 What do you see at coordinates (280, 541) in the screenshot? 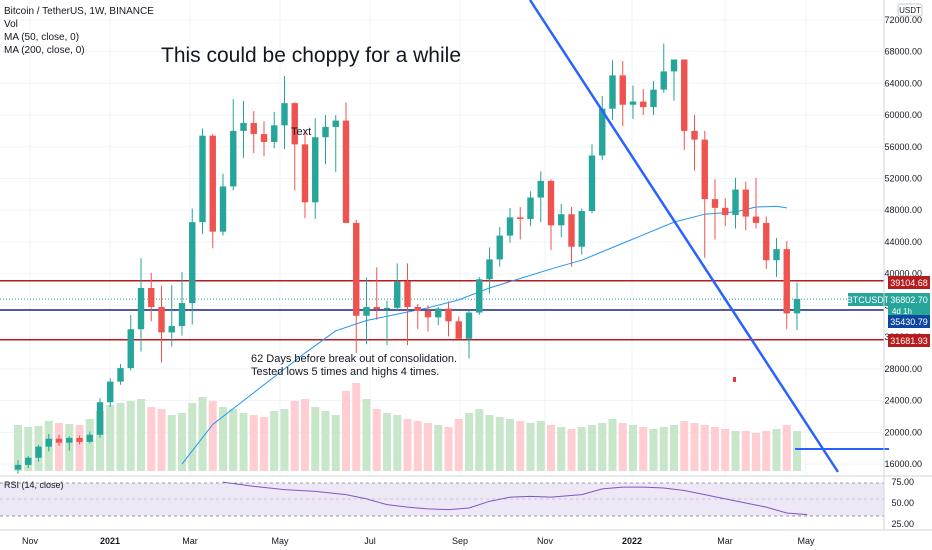
I see `time-tick-label: May` at bounding box center [280, 541].